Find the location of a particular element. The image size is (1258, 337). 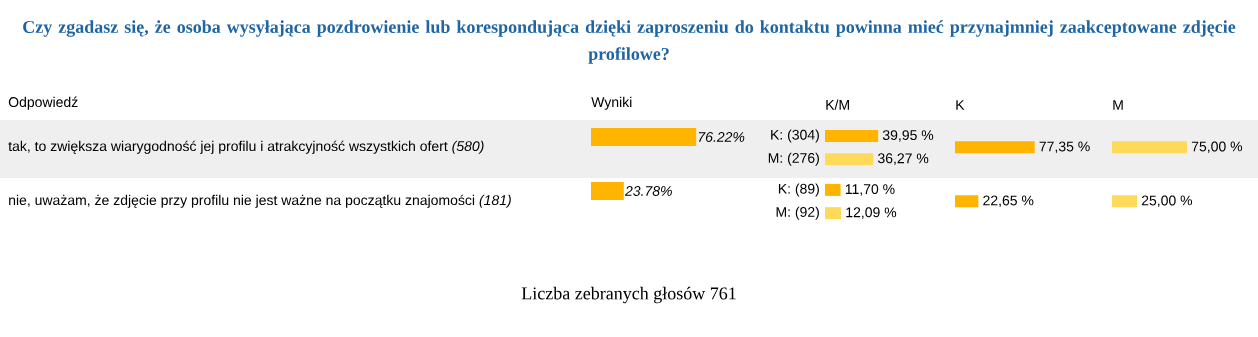

y-tick-label: nie, uważam, że zdjęcie przy profilu nie jest ważne na początku znajomości (181) is located at coordinates (260, 201).